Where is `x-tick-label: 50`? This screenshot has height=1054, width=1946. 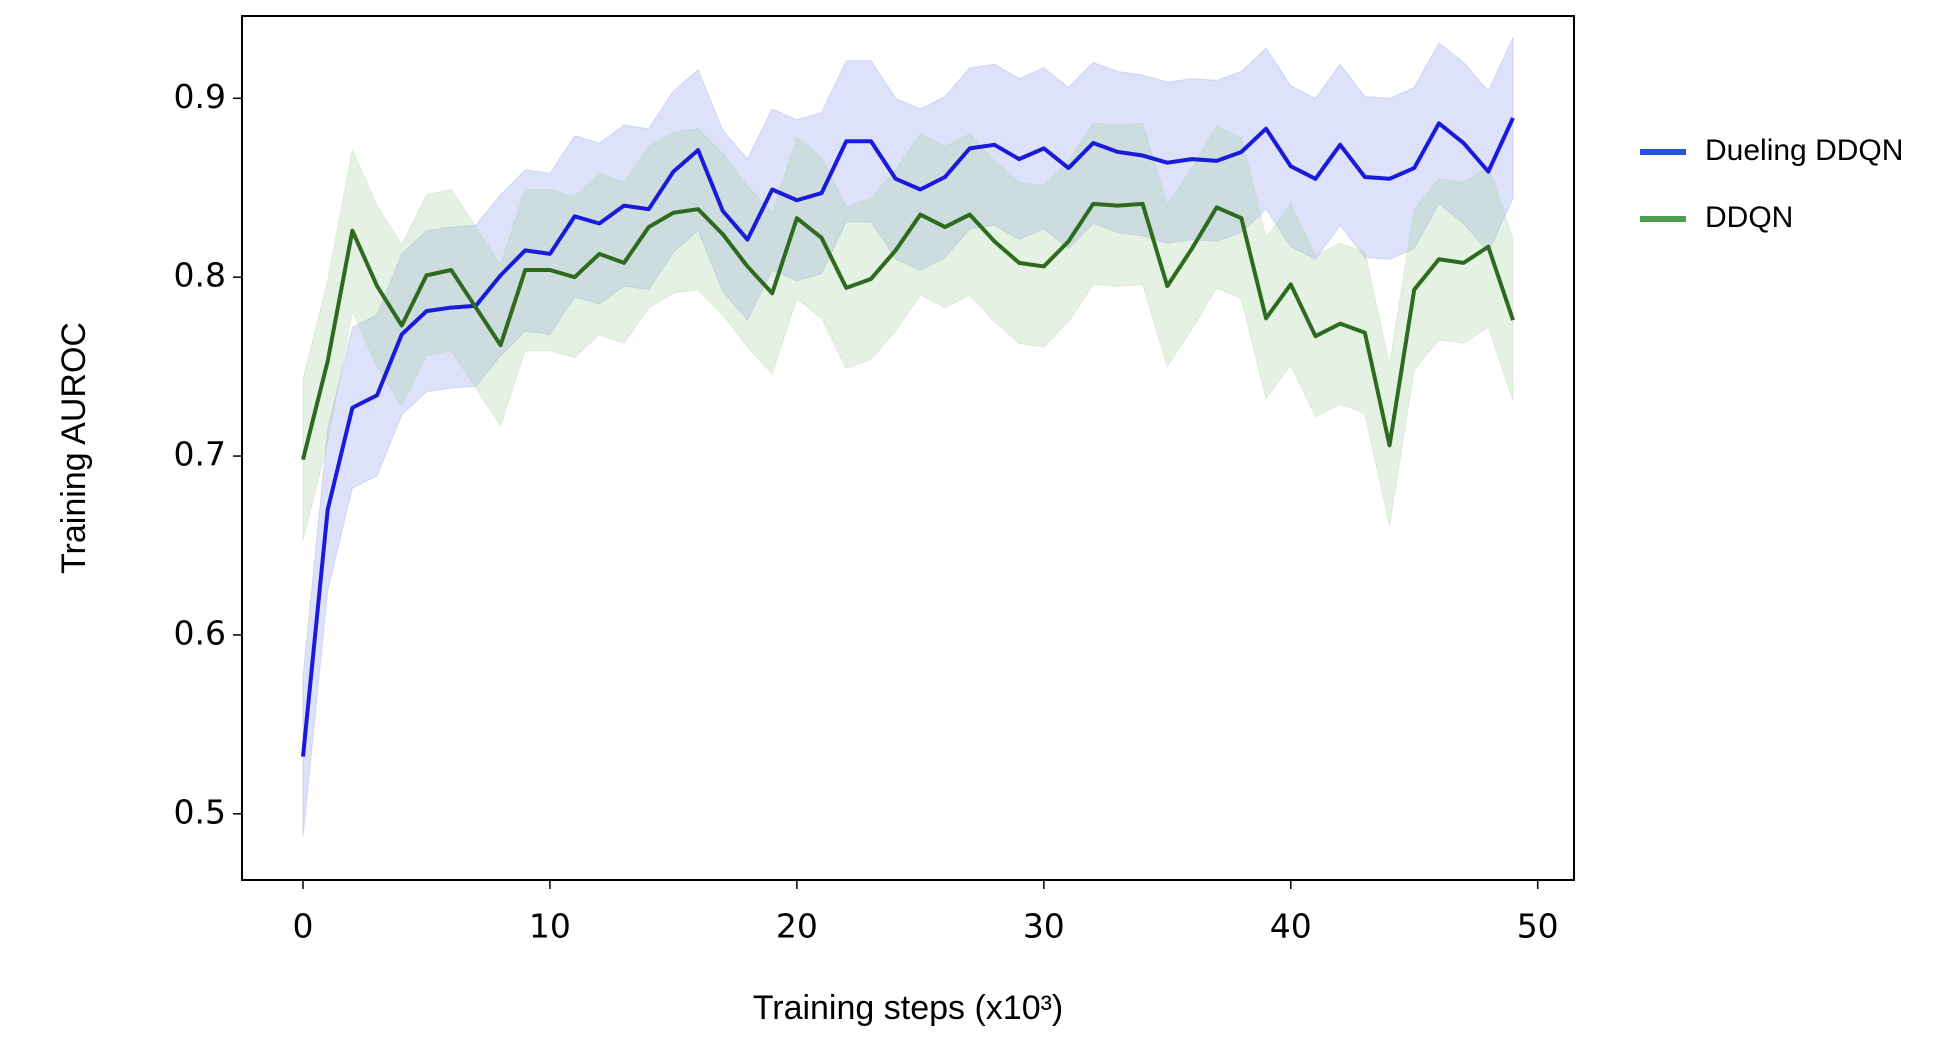 x-tick-label: 50 is located at coordinates (1538, 926).